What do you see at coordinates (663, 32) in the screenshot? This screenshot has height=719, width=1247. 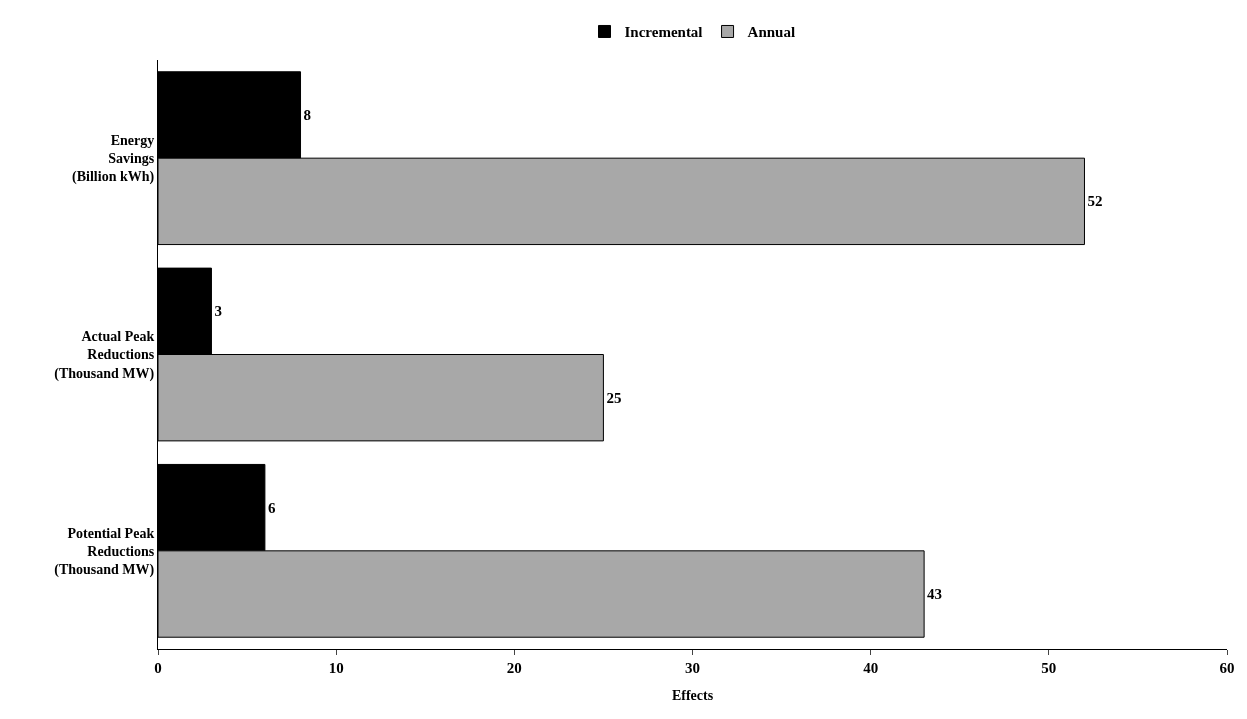 I see `legend-label: Incremental` at bounding box center [663, 32].